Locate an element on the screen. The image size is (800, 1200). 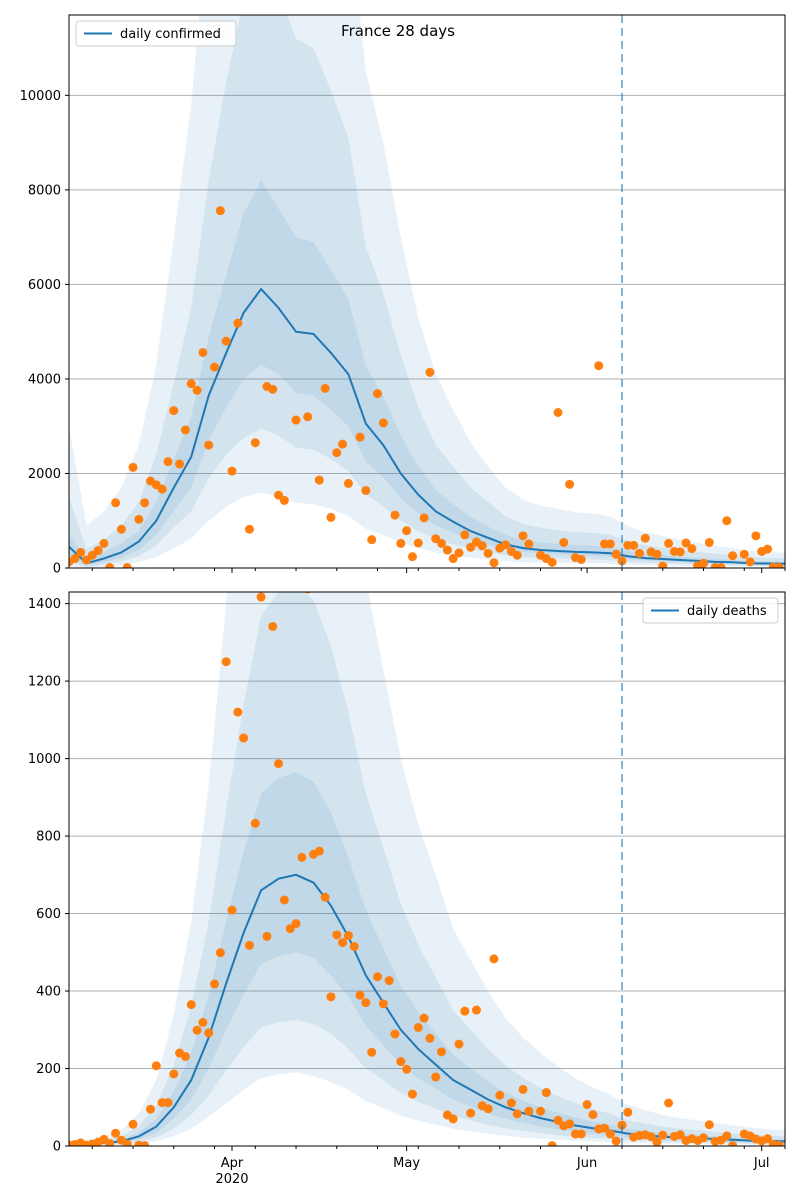
y-tick-label: 0 is located at coordinates (57, 569).